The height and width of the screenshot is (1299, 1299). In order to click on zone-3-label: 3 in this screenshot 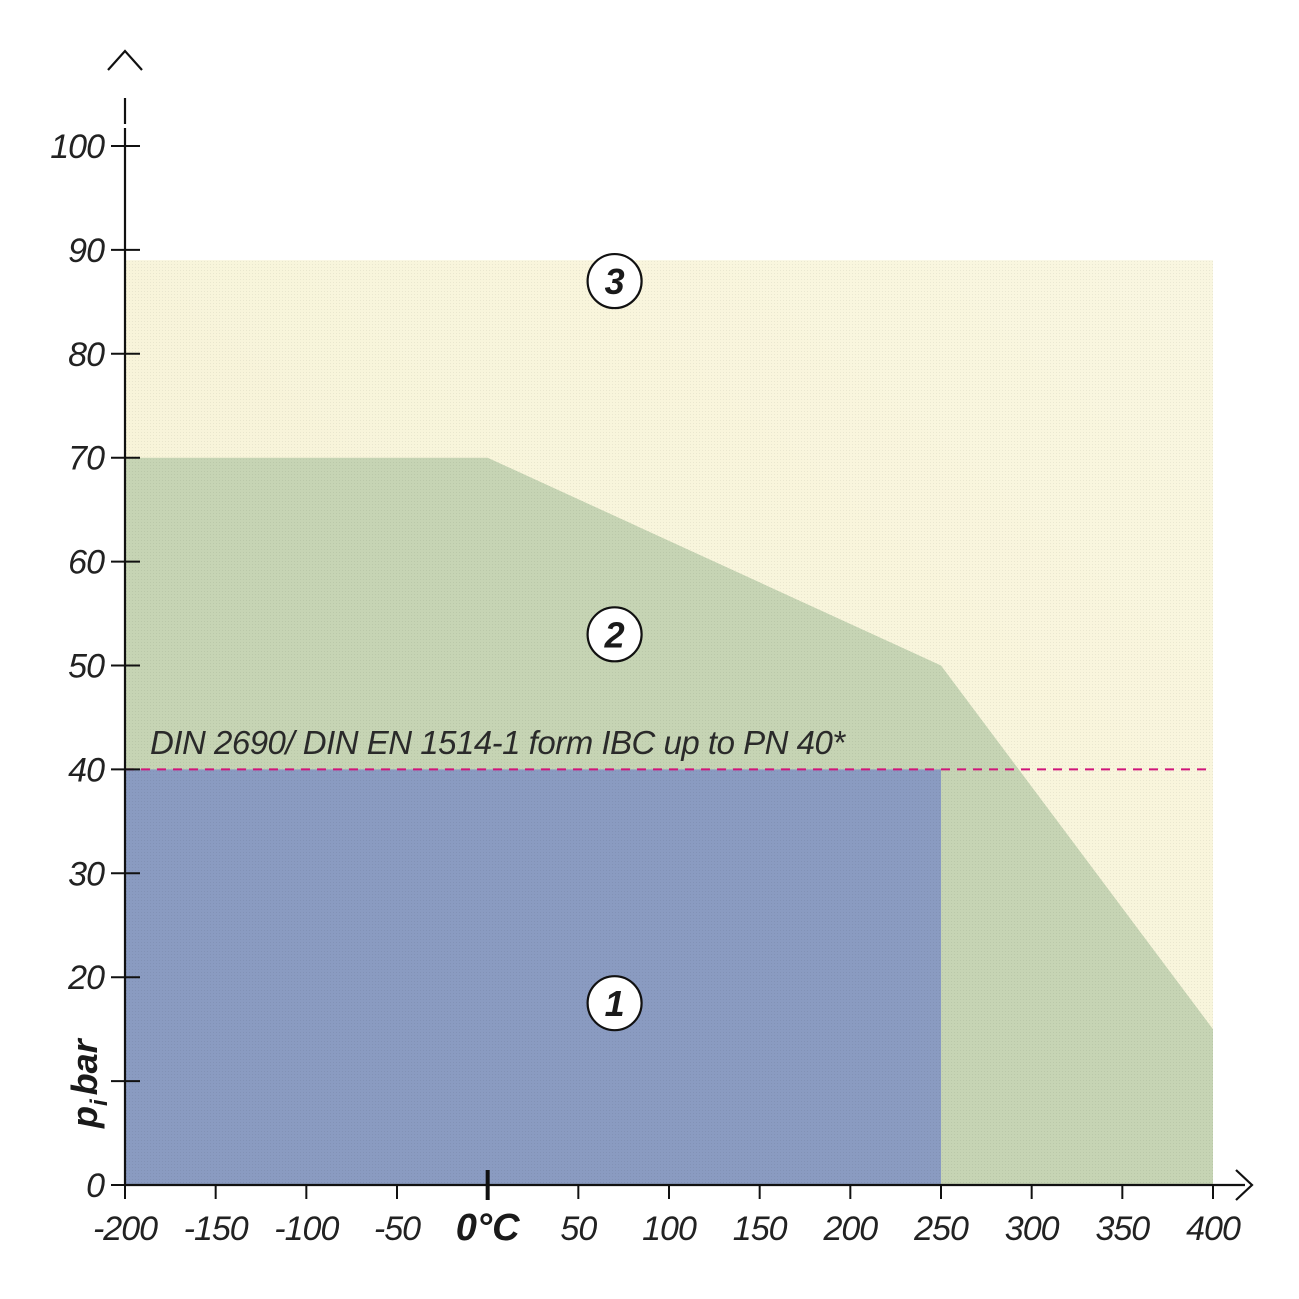, I will do `click(615, 281)`.